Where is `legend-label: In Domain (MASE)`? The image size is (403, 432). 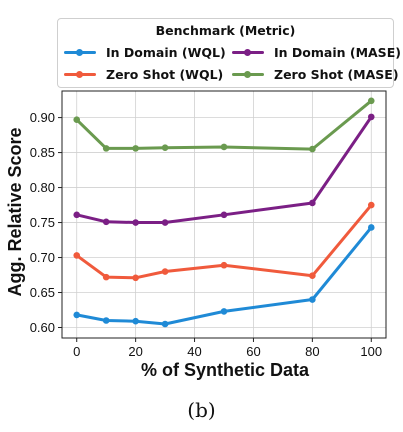
legend-label: In Domain (MASE) is located at coordinates (337, 52).